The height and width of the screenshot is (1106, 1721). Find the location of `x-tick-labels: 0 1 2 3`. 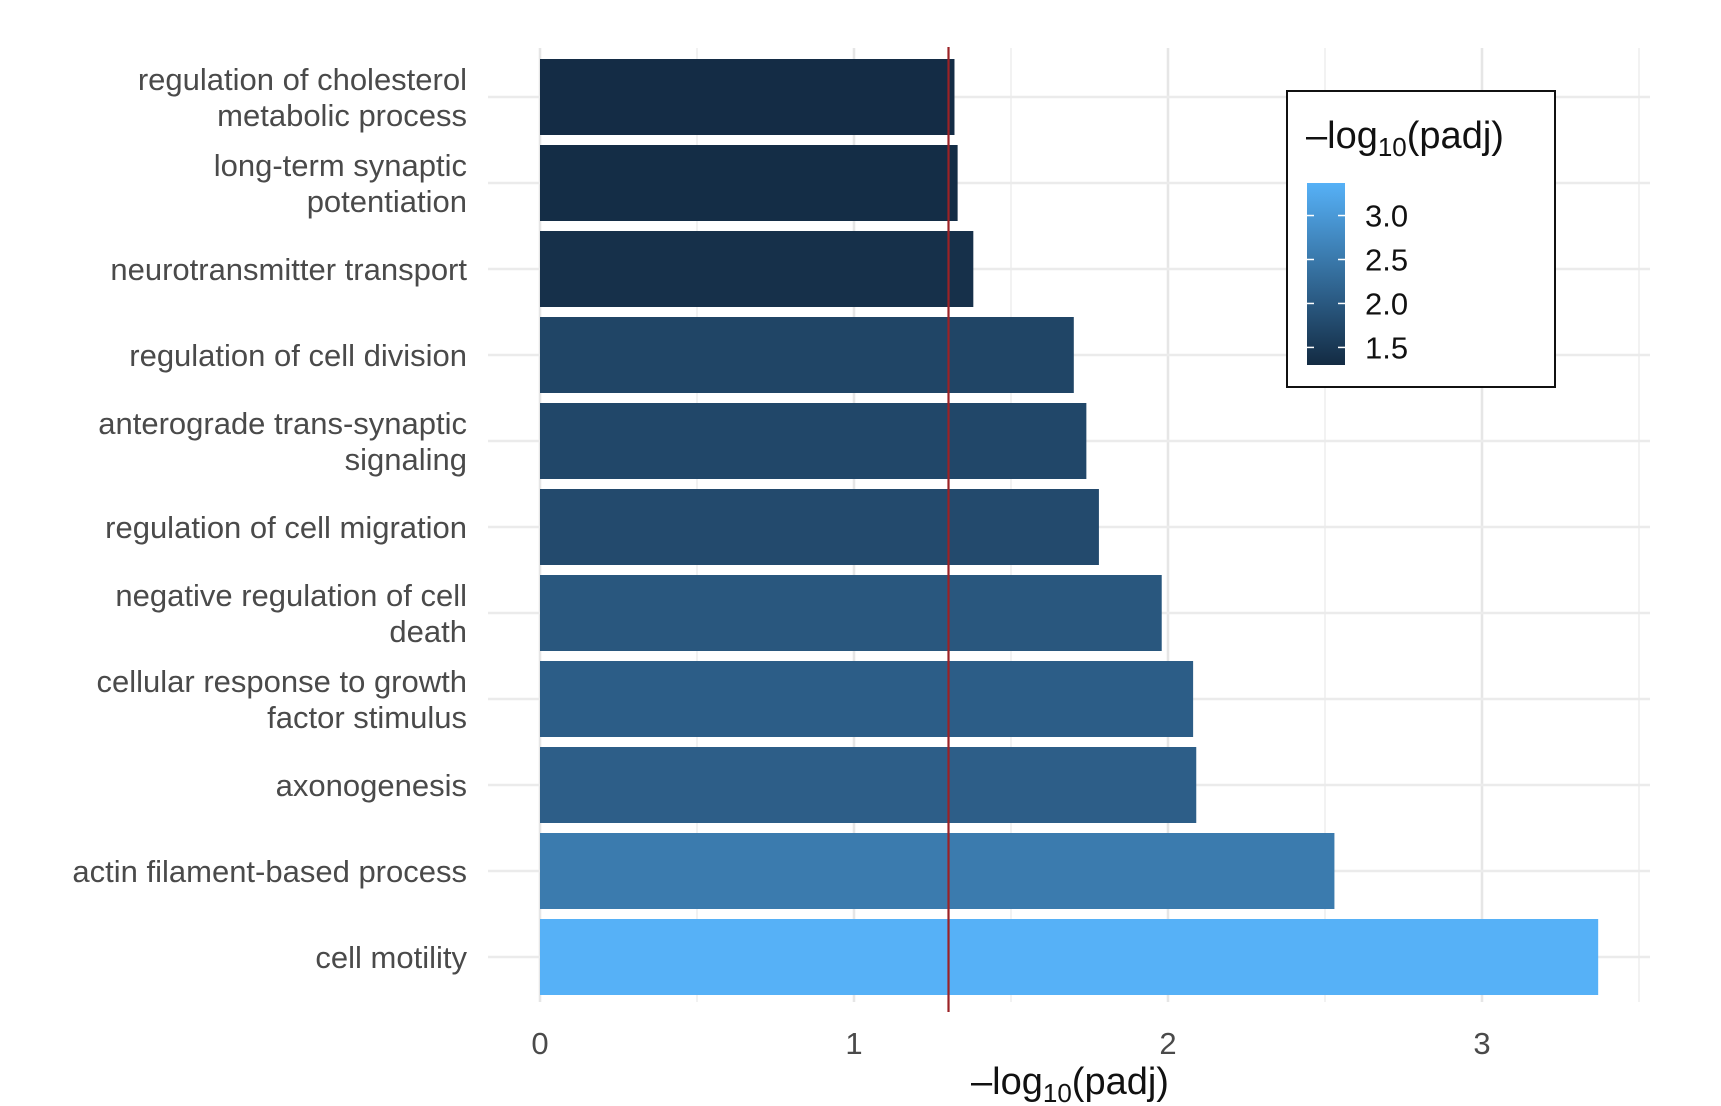

x-tick-labels: 0 1 2 3 is located at coordinates (1010, 1043).